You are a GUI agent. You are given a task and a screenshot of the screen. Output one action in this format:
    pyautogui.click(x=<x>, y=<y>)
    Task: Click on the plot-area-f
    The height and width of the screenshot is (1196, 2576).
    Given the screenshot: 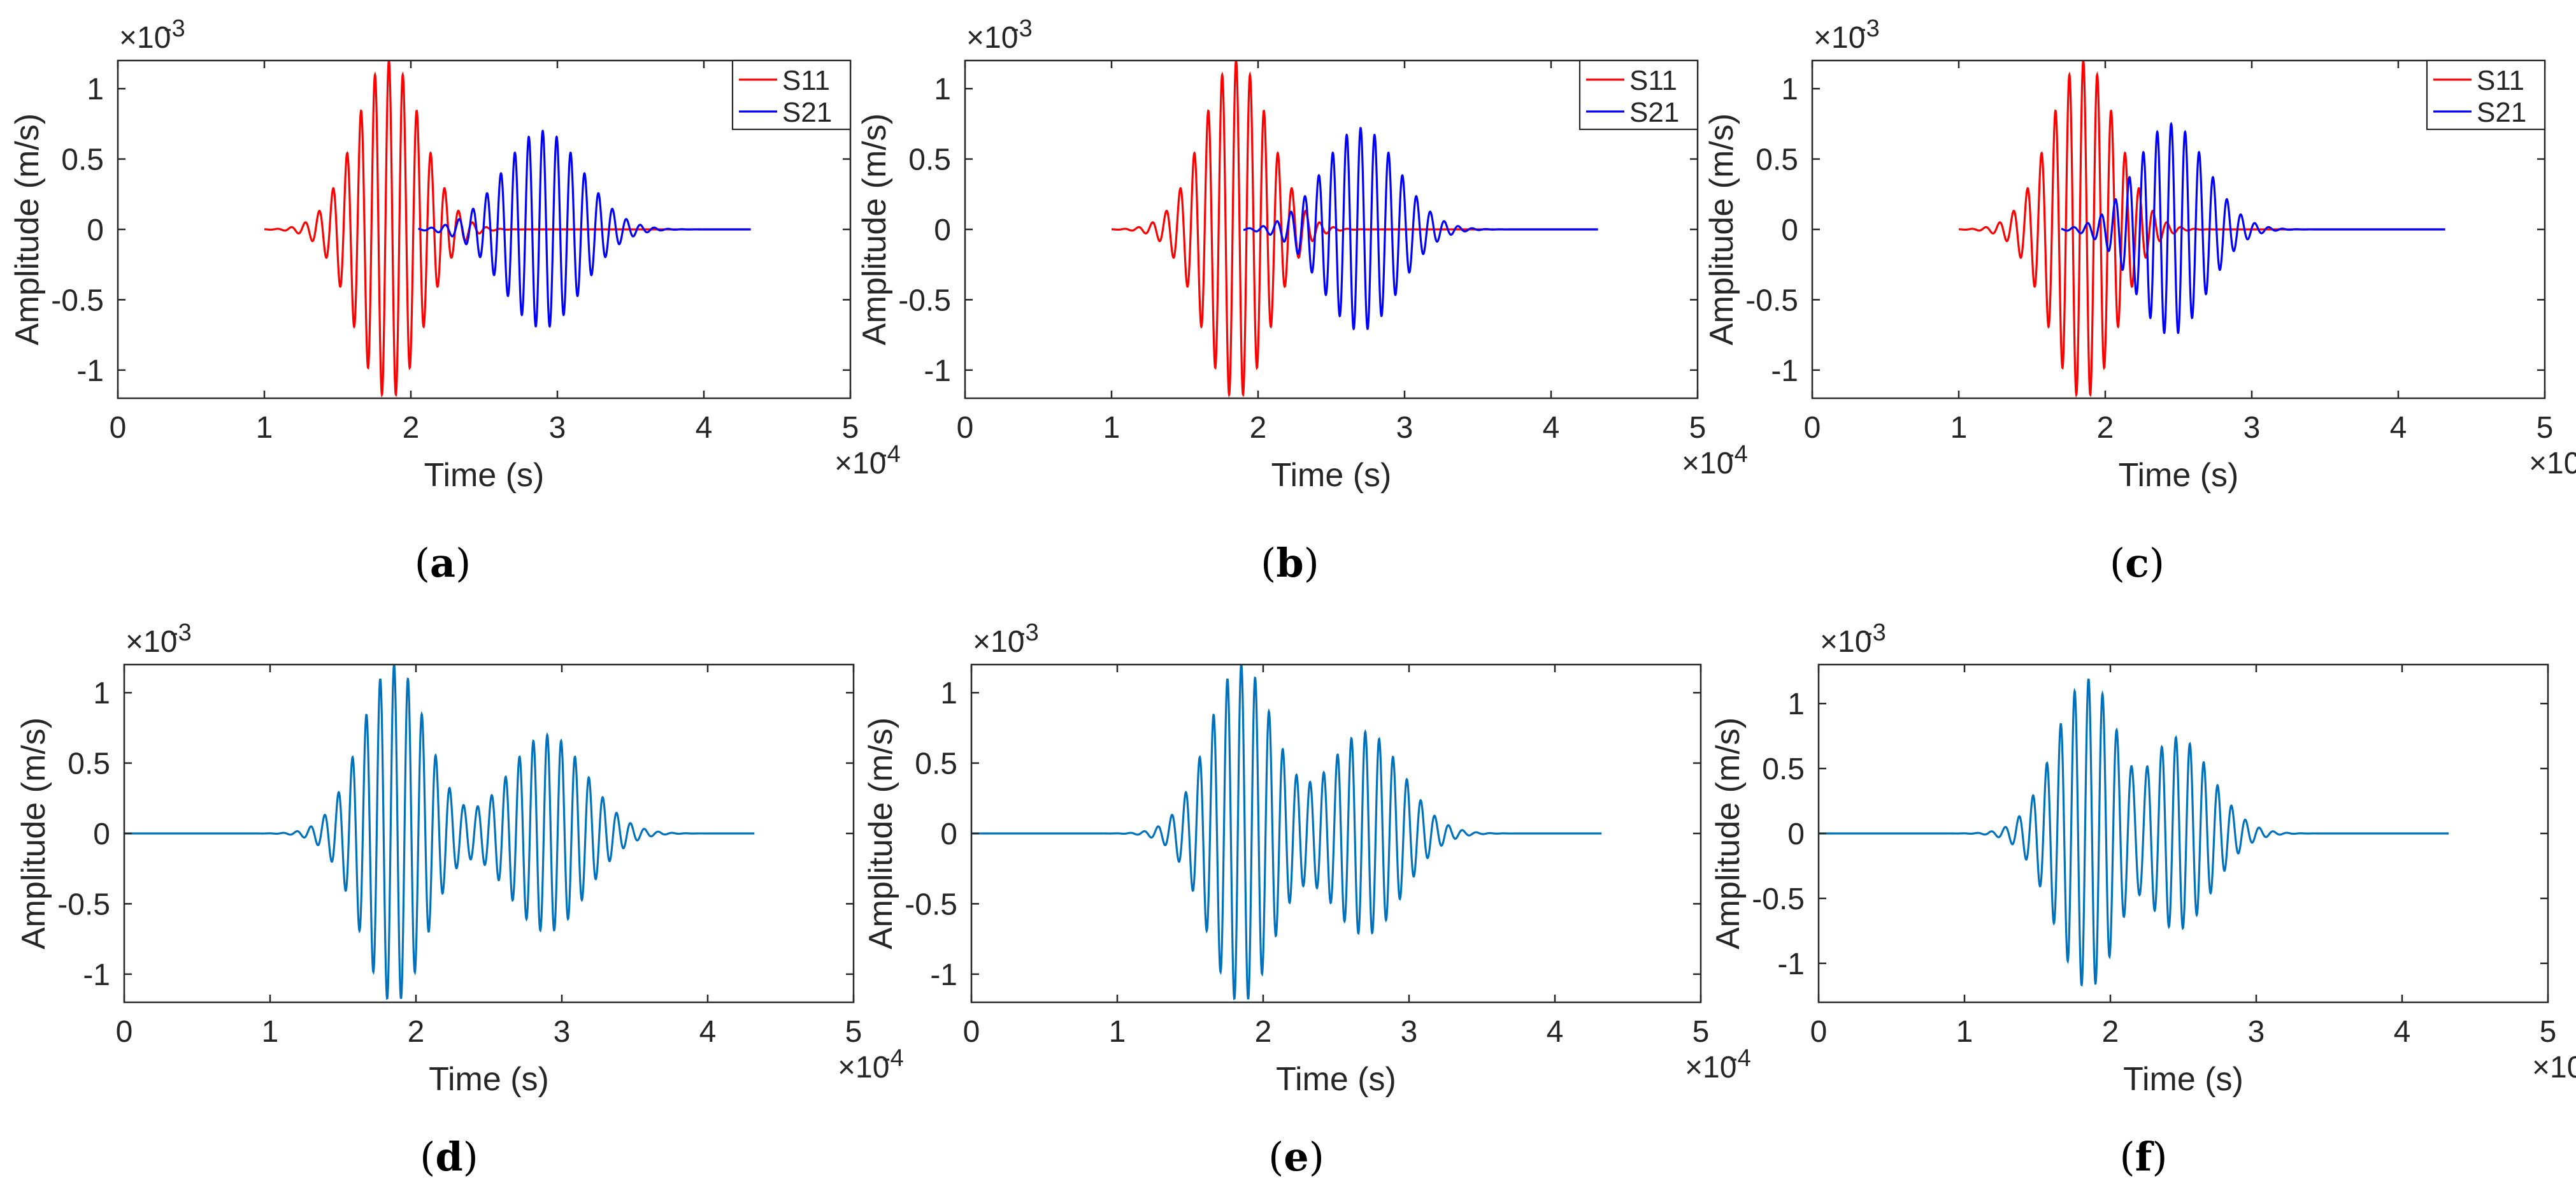 What is the action you would take?
    pyautogui.click(x=2134, y=833)
    